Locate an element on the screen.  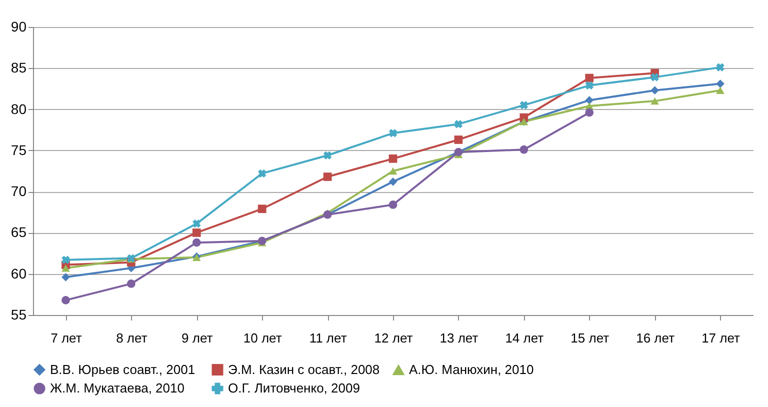
y-tick-label: 85 is located at coordinates (18, 68).